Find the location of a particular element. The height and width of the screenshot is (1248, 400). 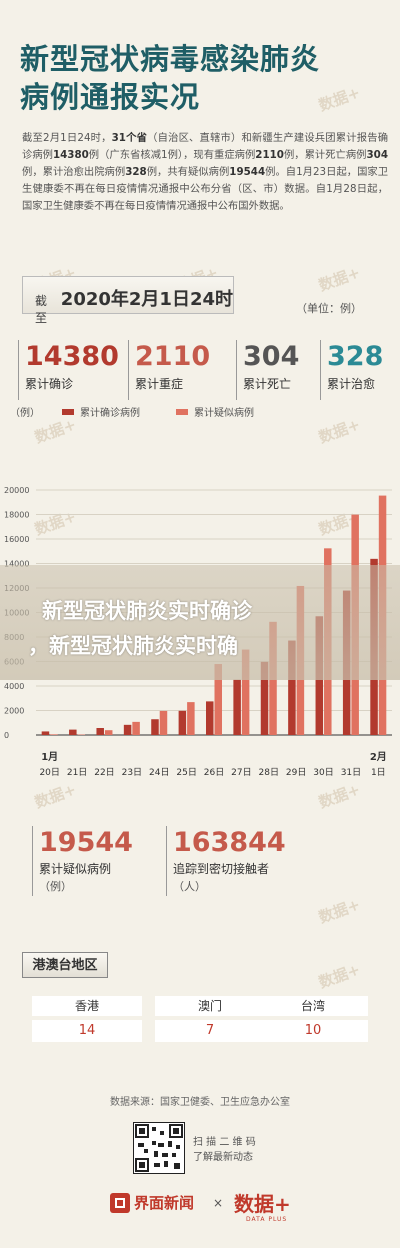

y-tick-label: 2000 is located at coordinates (14, 711).